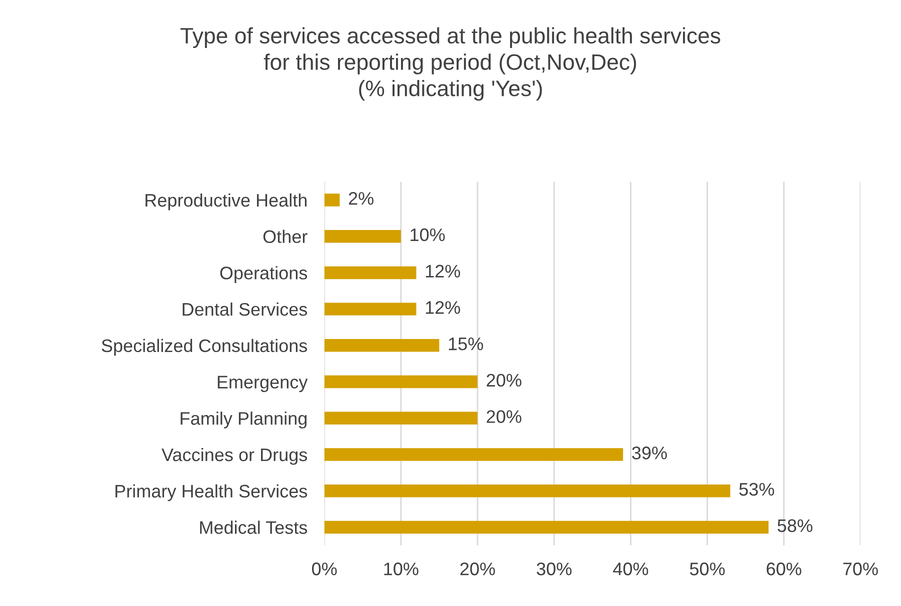 This screenshot has width=901, height=606. I want to click on y-tick-label: Medical Tests, so click(254, 527).